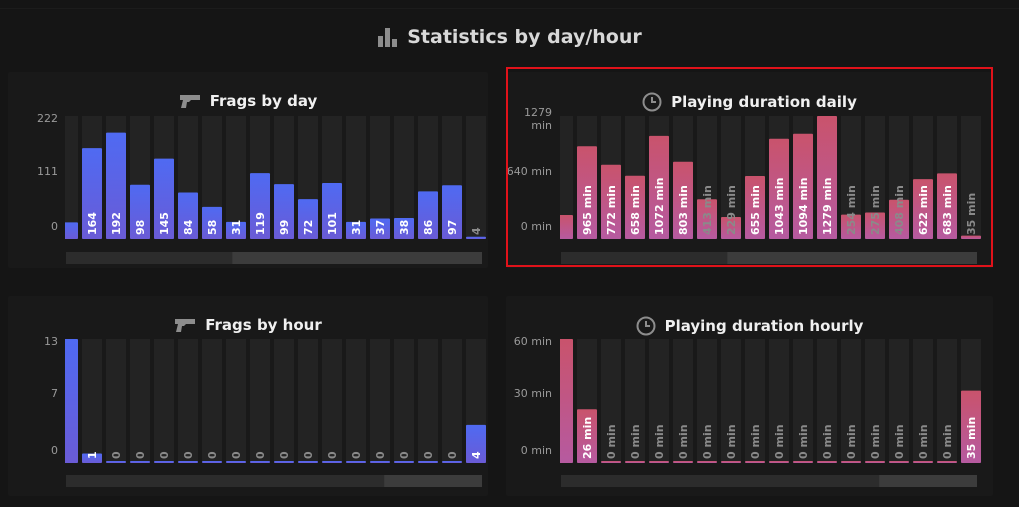 The height and width of the screenshot is (507, 1019). What do you see at coordinates (587, 210) in the screenshot?
I see `bar-value-label: 965 min` at bounding box center [587, 210].